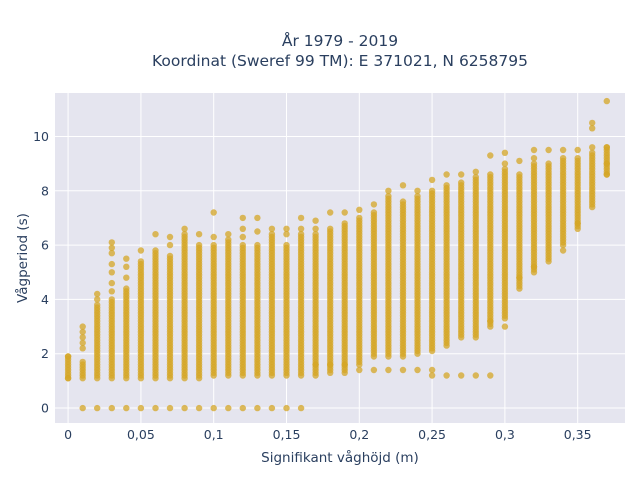  What do you see at coordinates (41, 272) in the screenshot?
I see `y-tick-labels: 0 2 4 6 8 10` at bounding box center [41, 272].